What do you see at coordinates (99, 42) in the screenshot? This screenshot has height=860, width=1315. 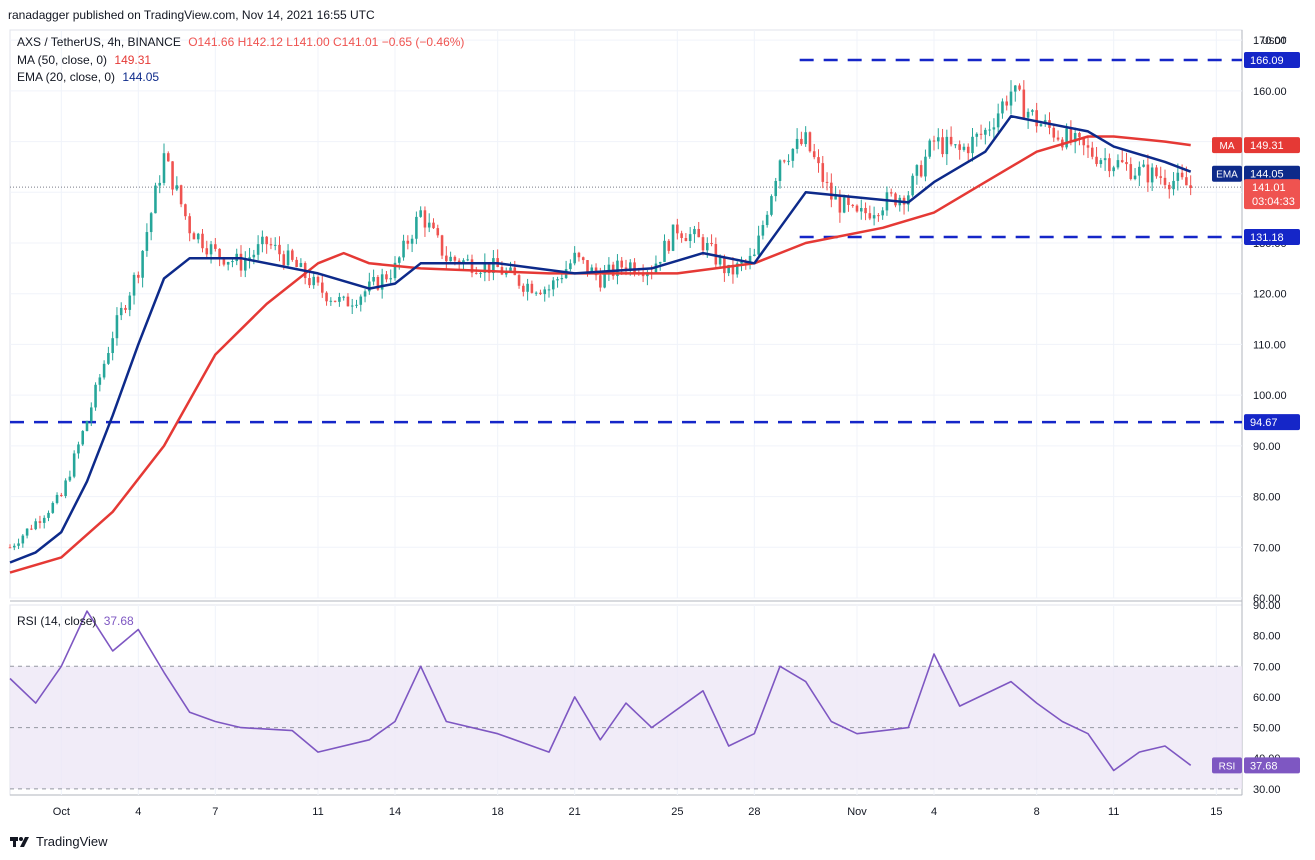 I see `symbol-label: AXS / TetherUS, 4h, BINANCE` at bounding box center [99, 42].